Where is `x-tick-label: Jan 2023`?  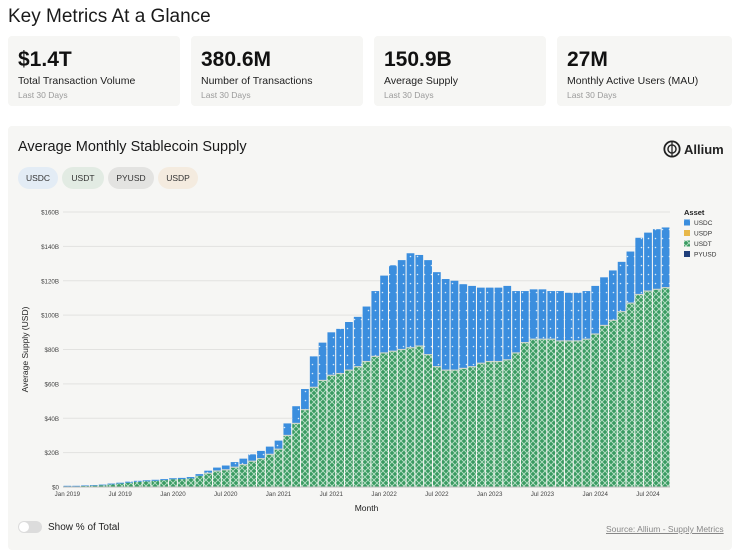
x-tick-label: Jan 2023 is located at coordinates (490, 494).